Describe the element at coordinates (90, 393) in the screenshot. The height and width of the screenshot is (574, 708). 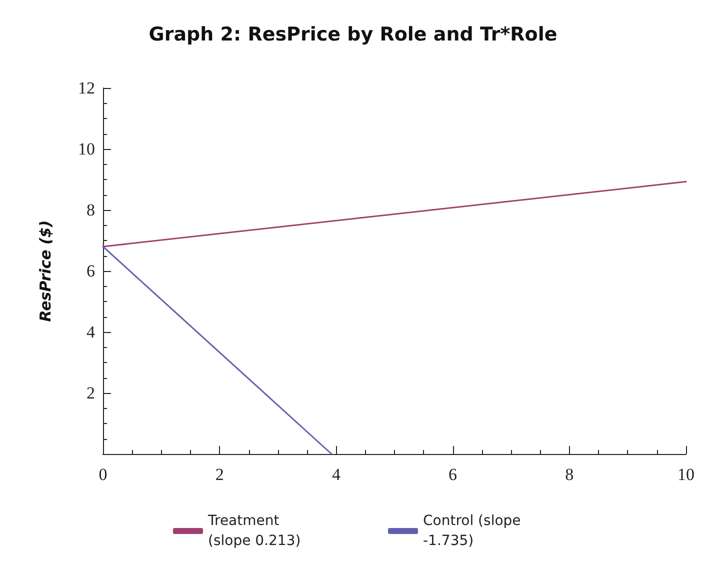
I see `y-tick-label: 2` at that location.